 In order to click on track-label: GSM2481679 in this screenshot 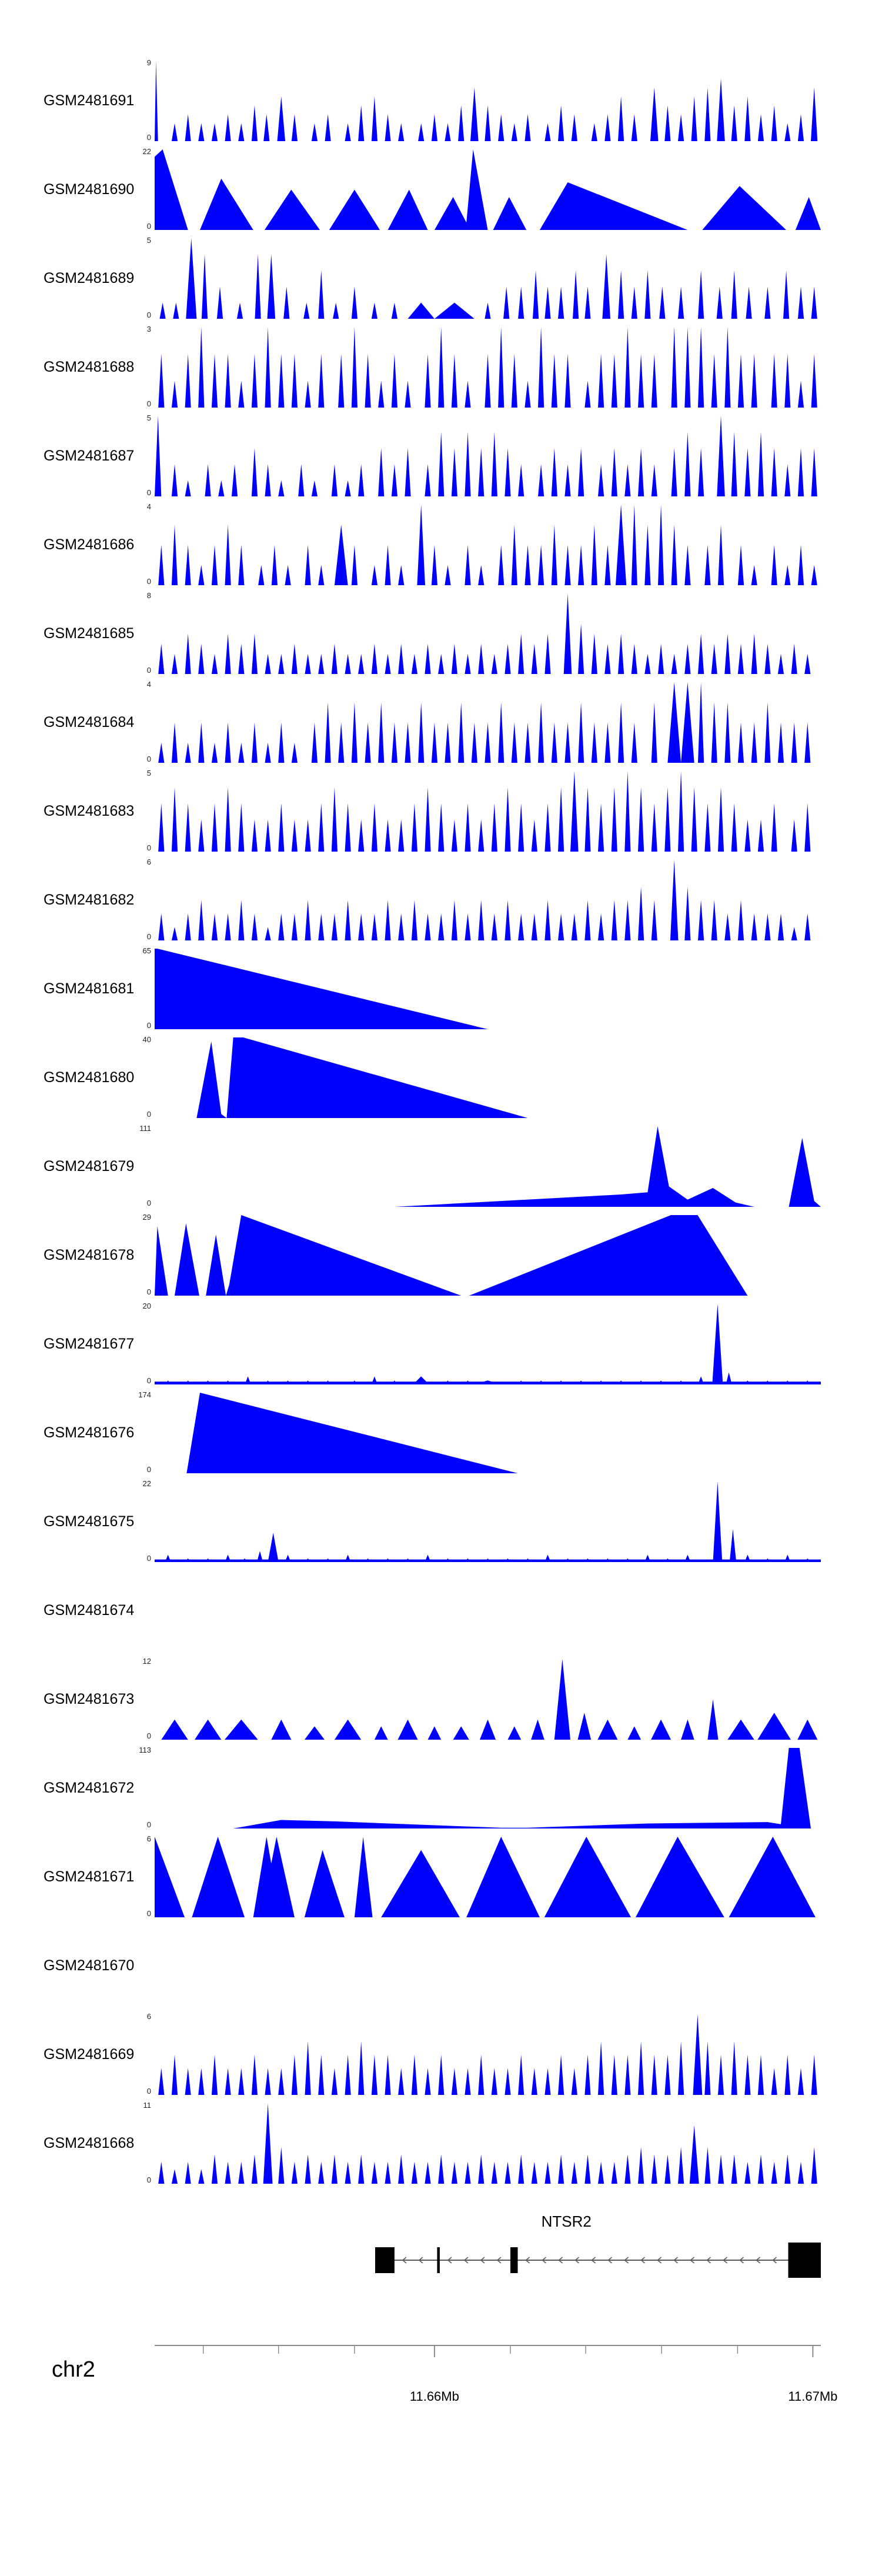, I will do `click(89, 1166)`.